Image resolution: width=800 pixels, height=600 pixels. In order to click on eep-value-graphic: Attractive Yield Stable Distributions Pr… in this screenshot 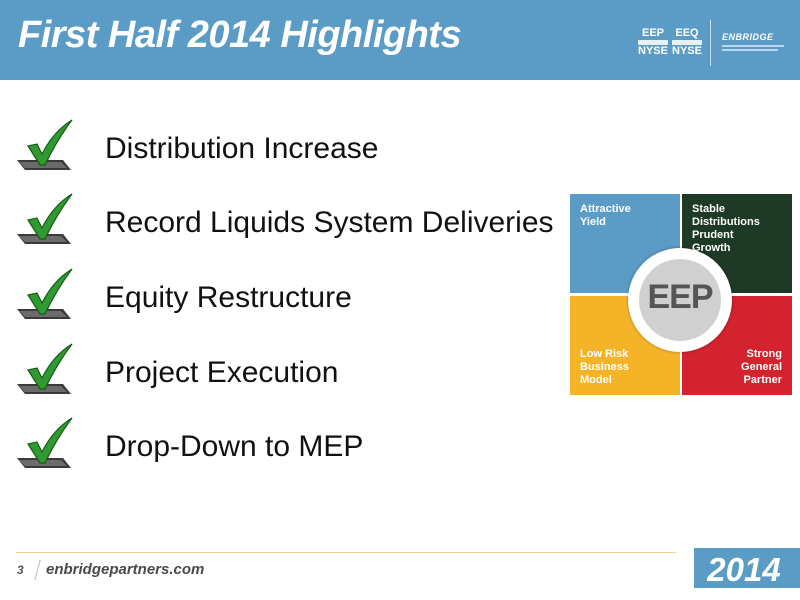, I will do `click(680, 293)`.